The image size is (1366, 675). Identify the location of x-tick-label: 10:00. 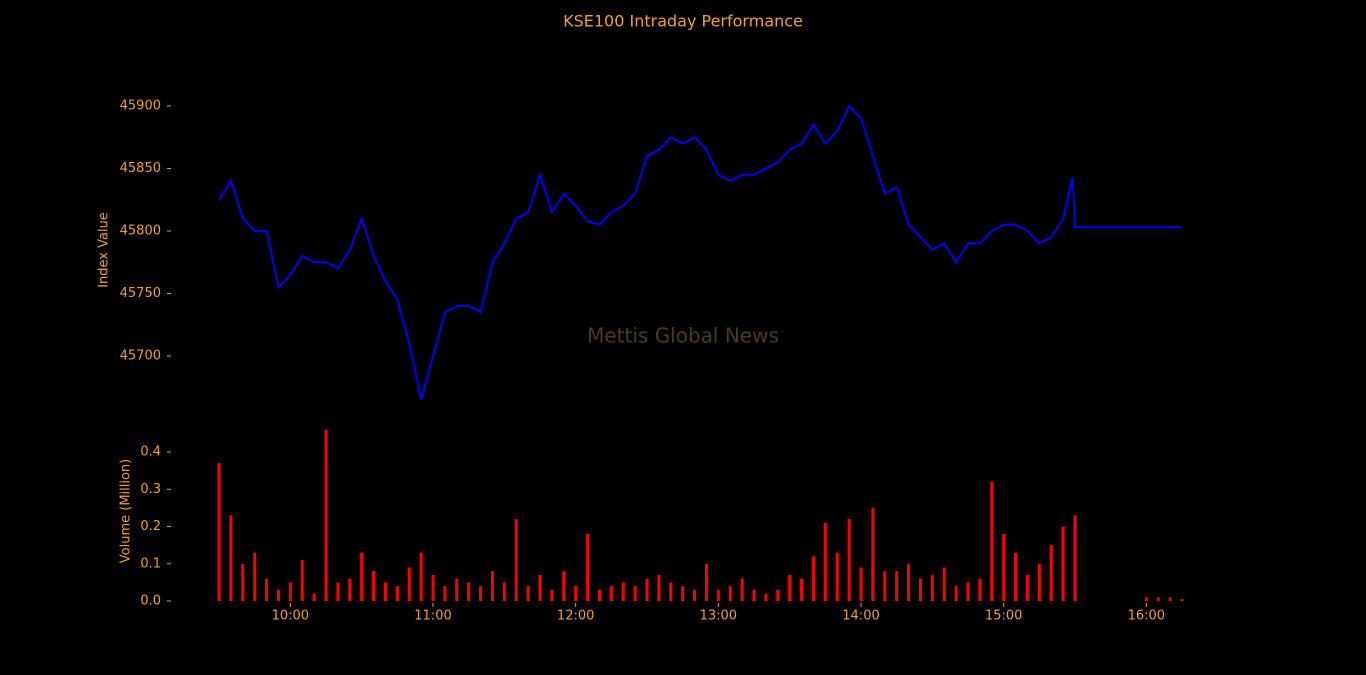
(290, 616).